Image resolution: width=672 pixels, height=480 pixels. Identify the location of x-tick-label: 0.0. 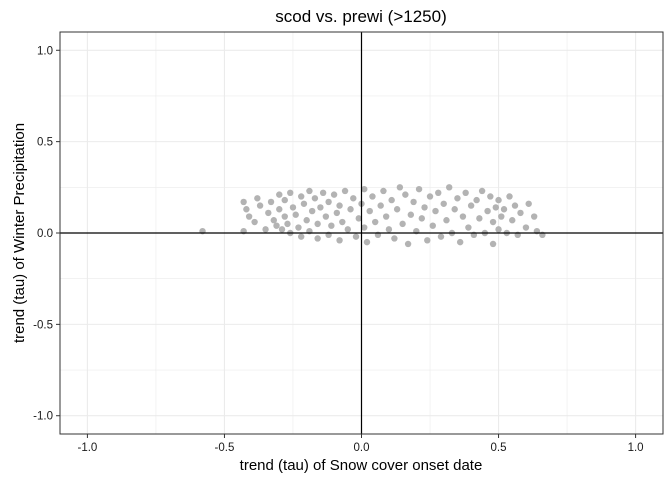
(362, 448).